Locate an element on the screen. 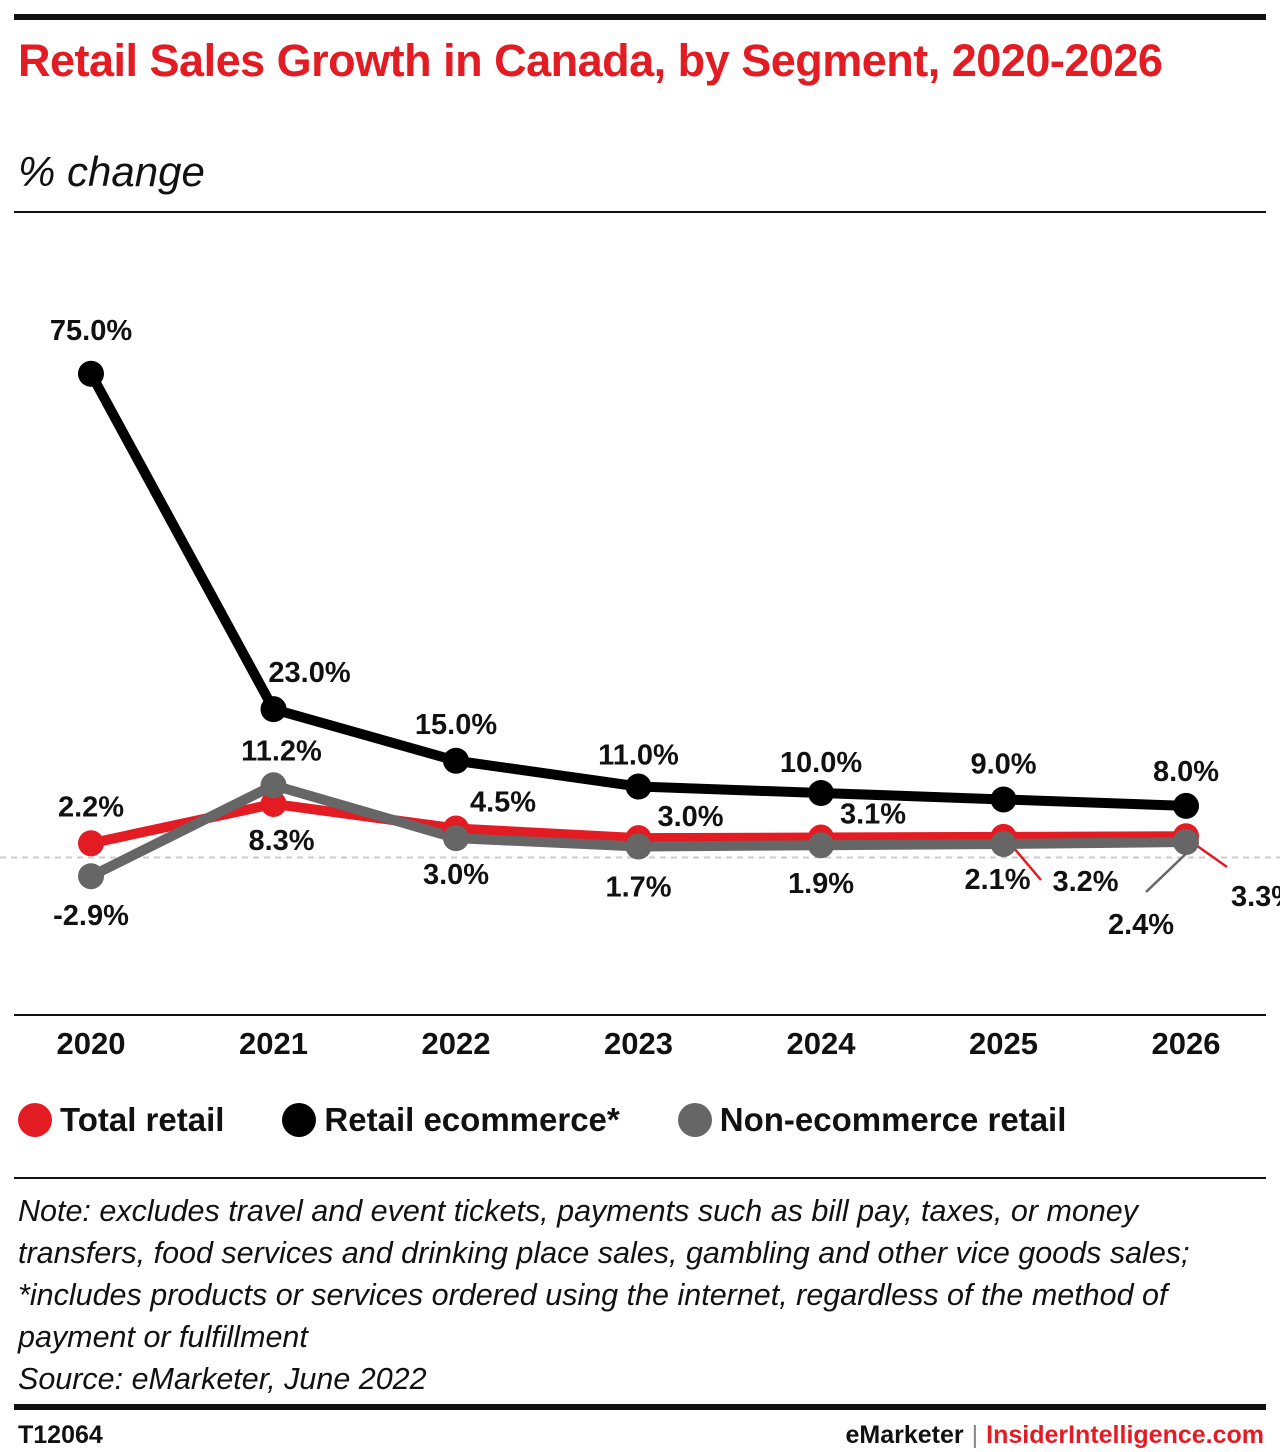 The image size is (1280, 1452). data-point-retail-ecommerce-2024 is located at coordinates (821, 793).